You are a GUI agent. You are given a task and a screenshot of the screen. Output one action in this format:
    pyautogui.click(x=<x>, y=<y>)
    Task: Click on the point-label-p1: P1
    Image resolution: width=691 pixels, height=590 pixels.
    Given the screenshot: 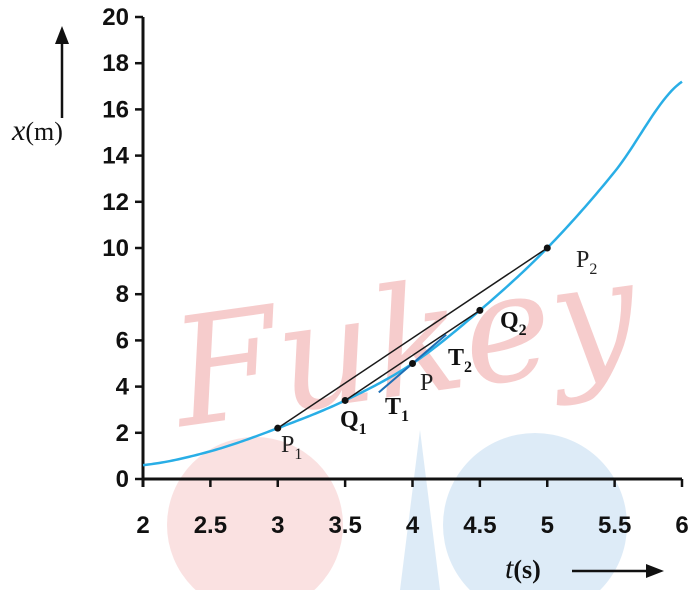 What is the action you would take?
    pyautogui.click(x=291, y=447)
    